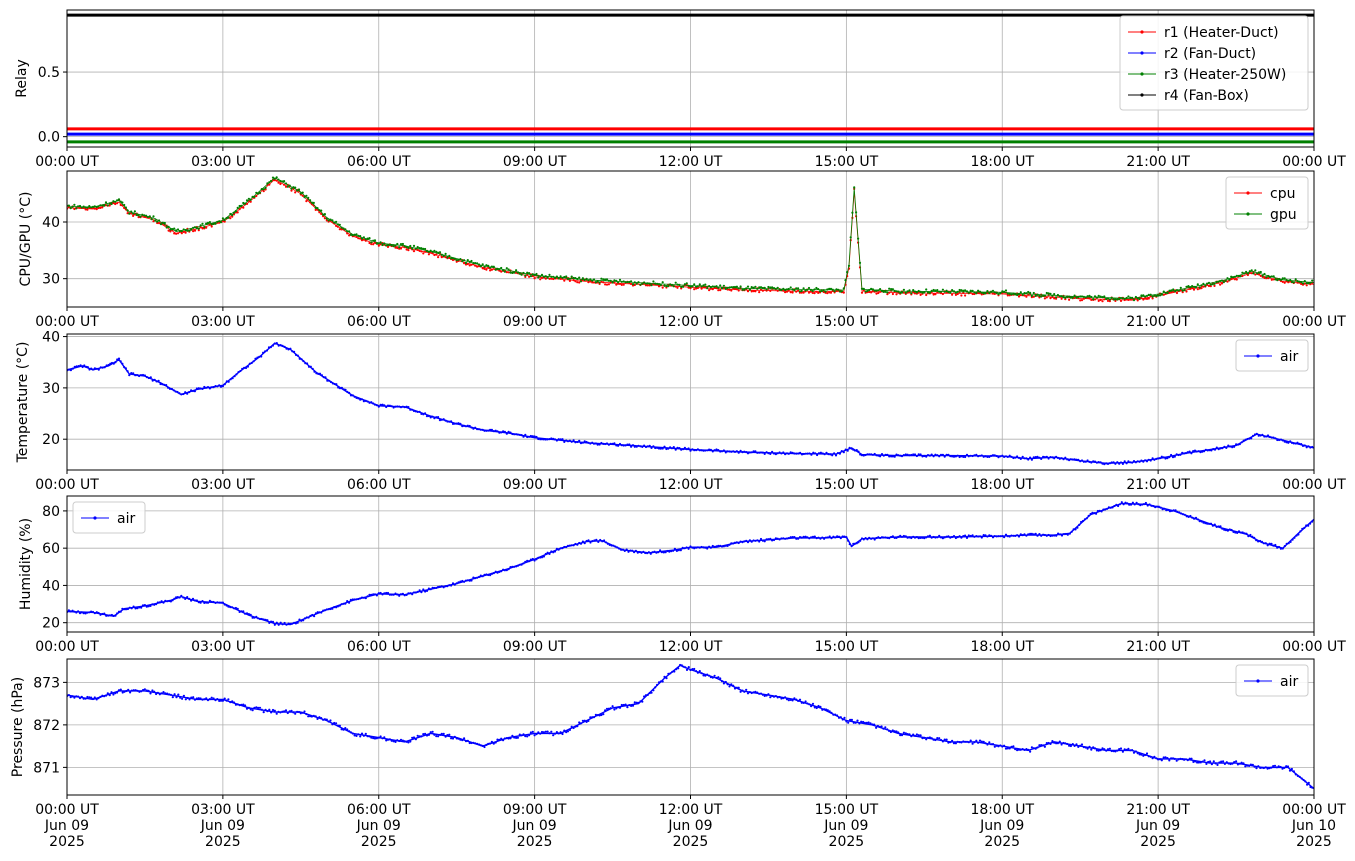  What do you see at coordinates (379, 485) in the screenshot?
I see `x-tick-label: 06:00 UT` at bounding box center [379, 485].